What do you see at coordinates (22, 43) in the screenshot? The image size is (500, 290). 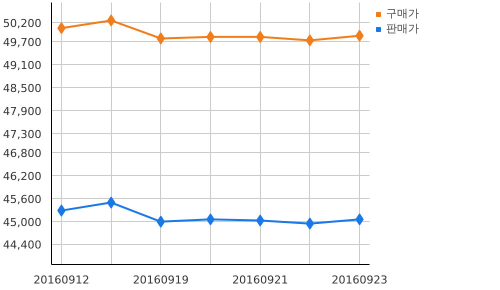 I see `y-tick-label: 49,700` at bounding box center [22, 43].